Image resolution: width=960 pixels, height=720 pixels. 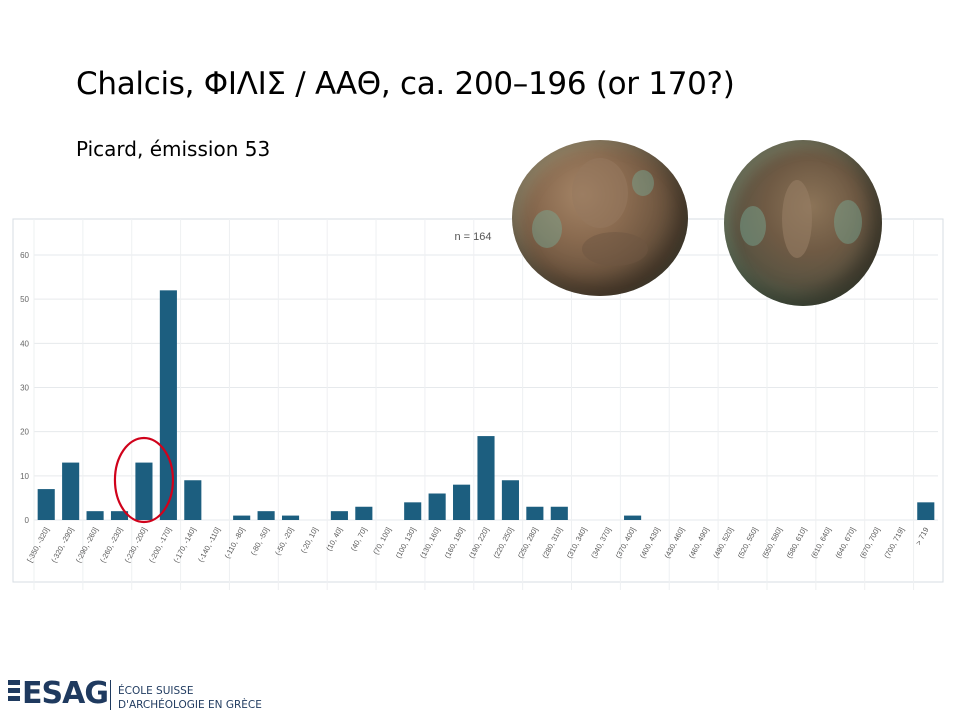 What do you see at coordinates (894, 543) in the screenshot?
I see `x-tick-label: (700, 719]` at bounding box center [894, 543].